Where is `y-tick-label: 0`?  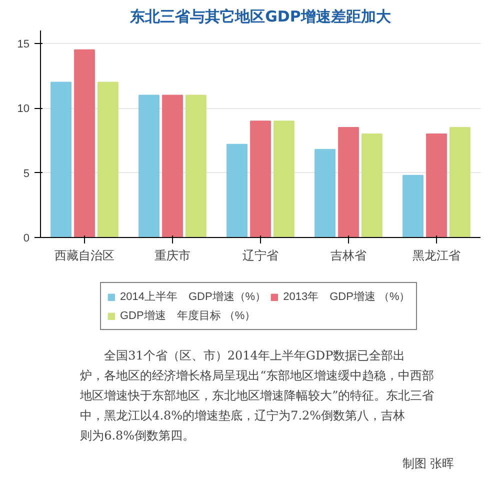
y-tick-label: 0 is located at coordinates (26, 238).